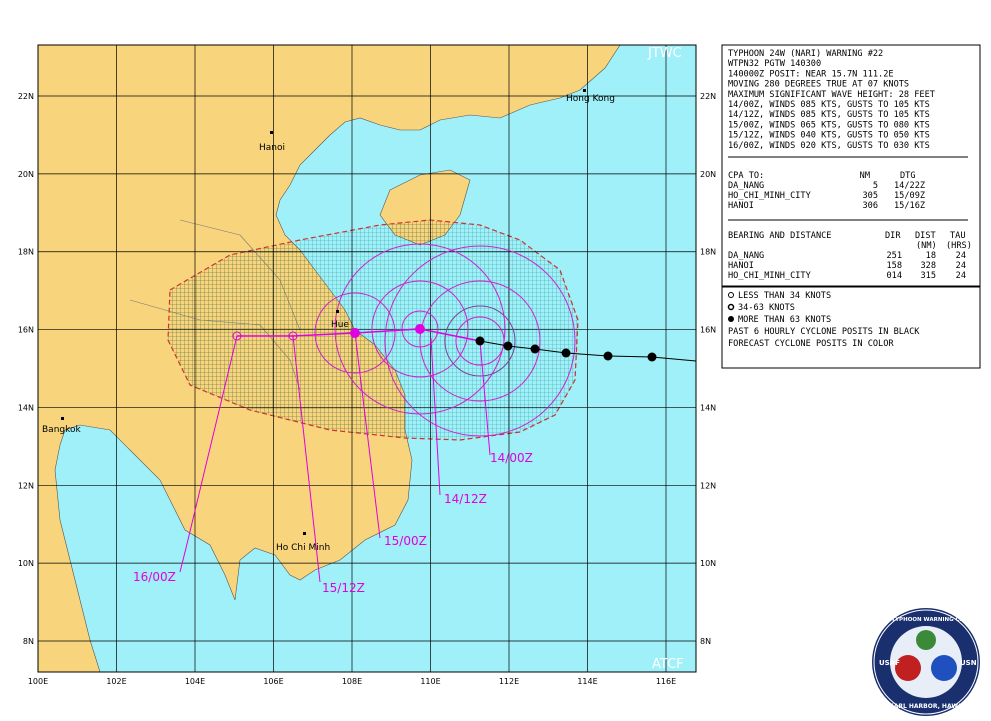 The width and height of the screenshot is (991, 721). I want to click on cpa-cell: 306, so click(870, 206).